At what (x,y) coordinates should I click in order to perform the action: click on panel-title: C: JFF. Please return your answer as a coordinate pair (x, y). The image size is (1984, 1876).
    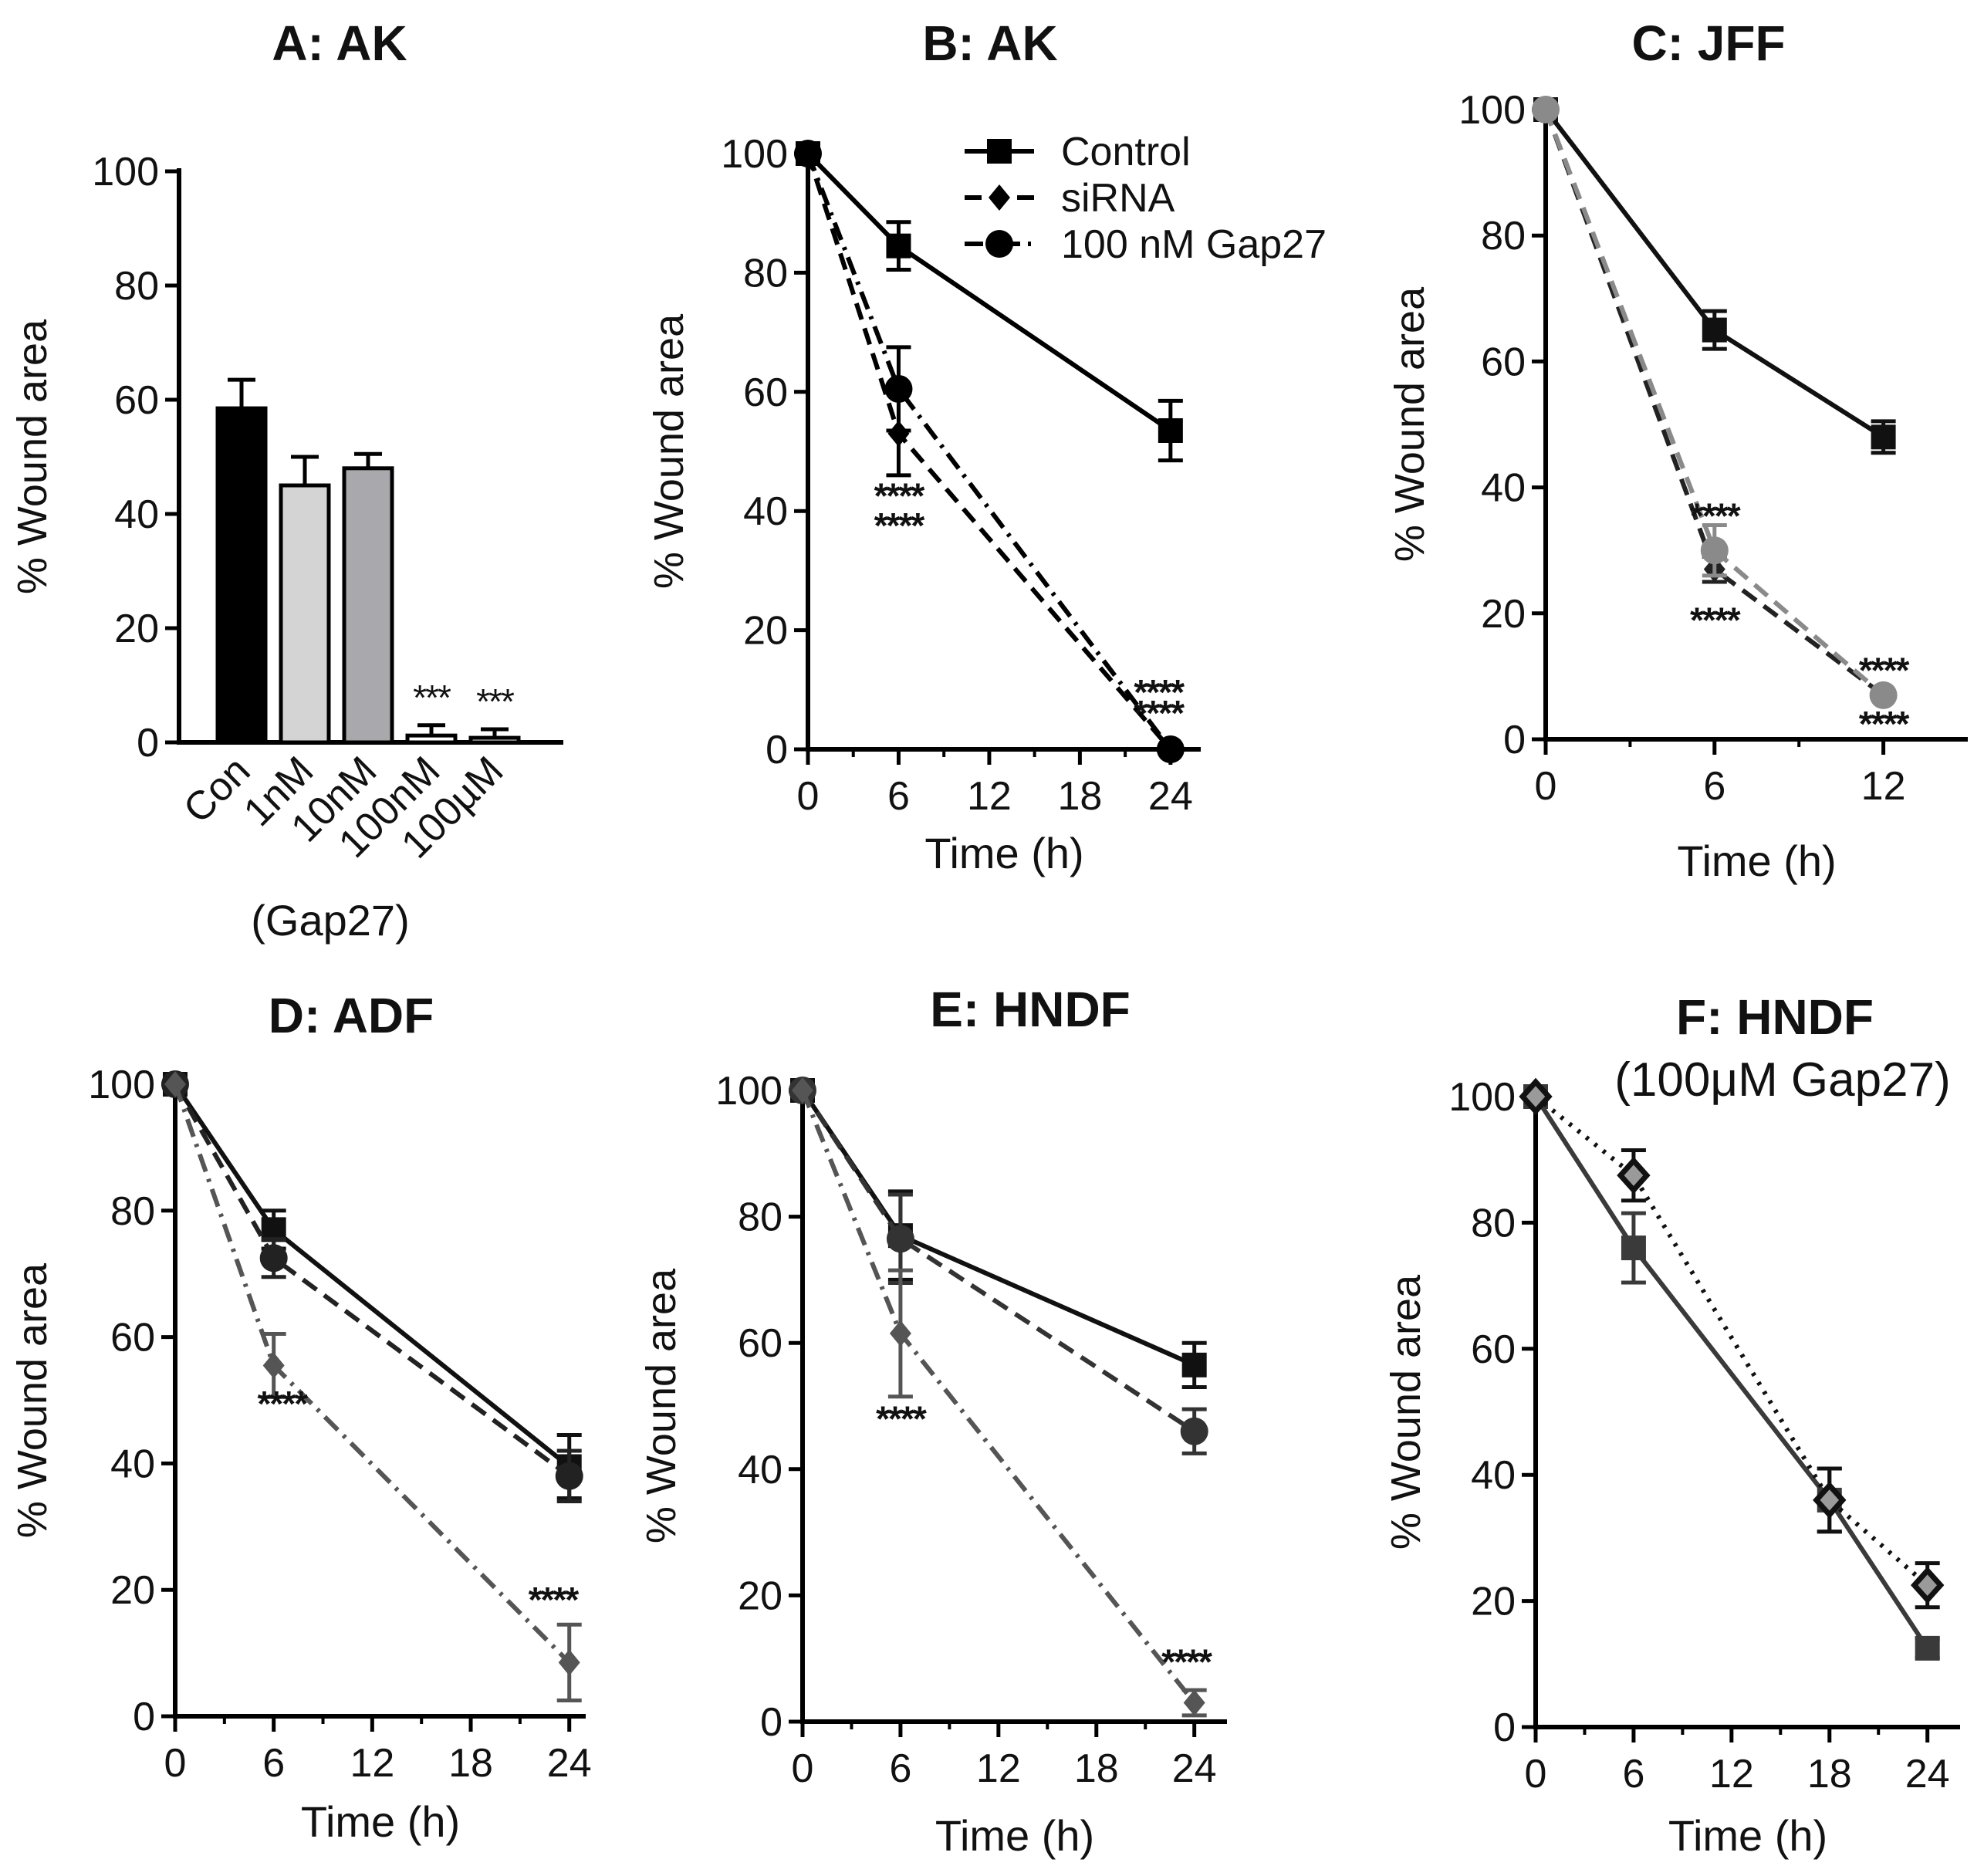
    Looking at the image, I should click on (1708, 43).